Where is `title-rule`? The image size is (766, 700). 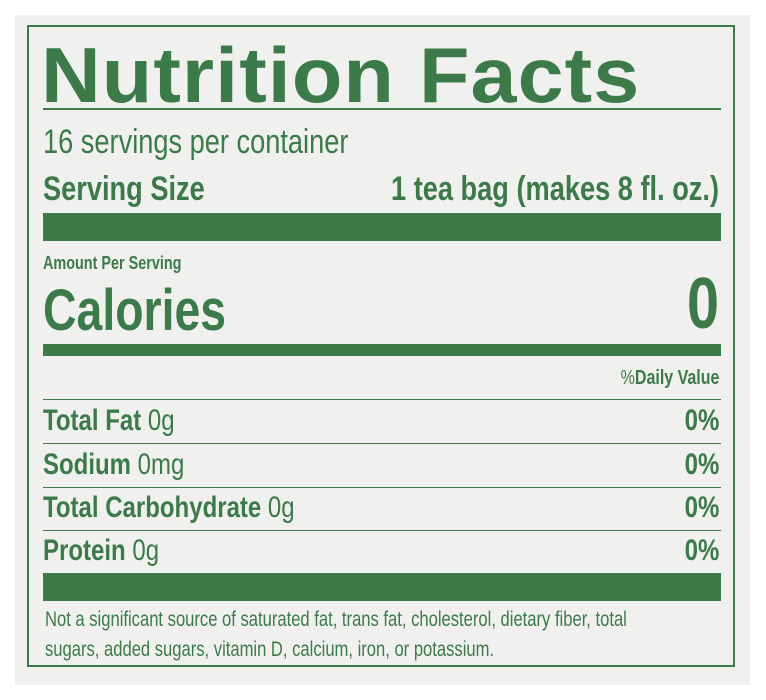
title-rule is located at coordinates (382, 109).